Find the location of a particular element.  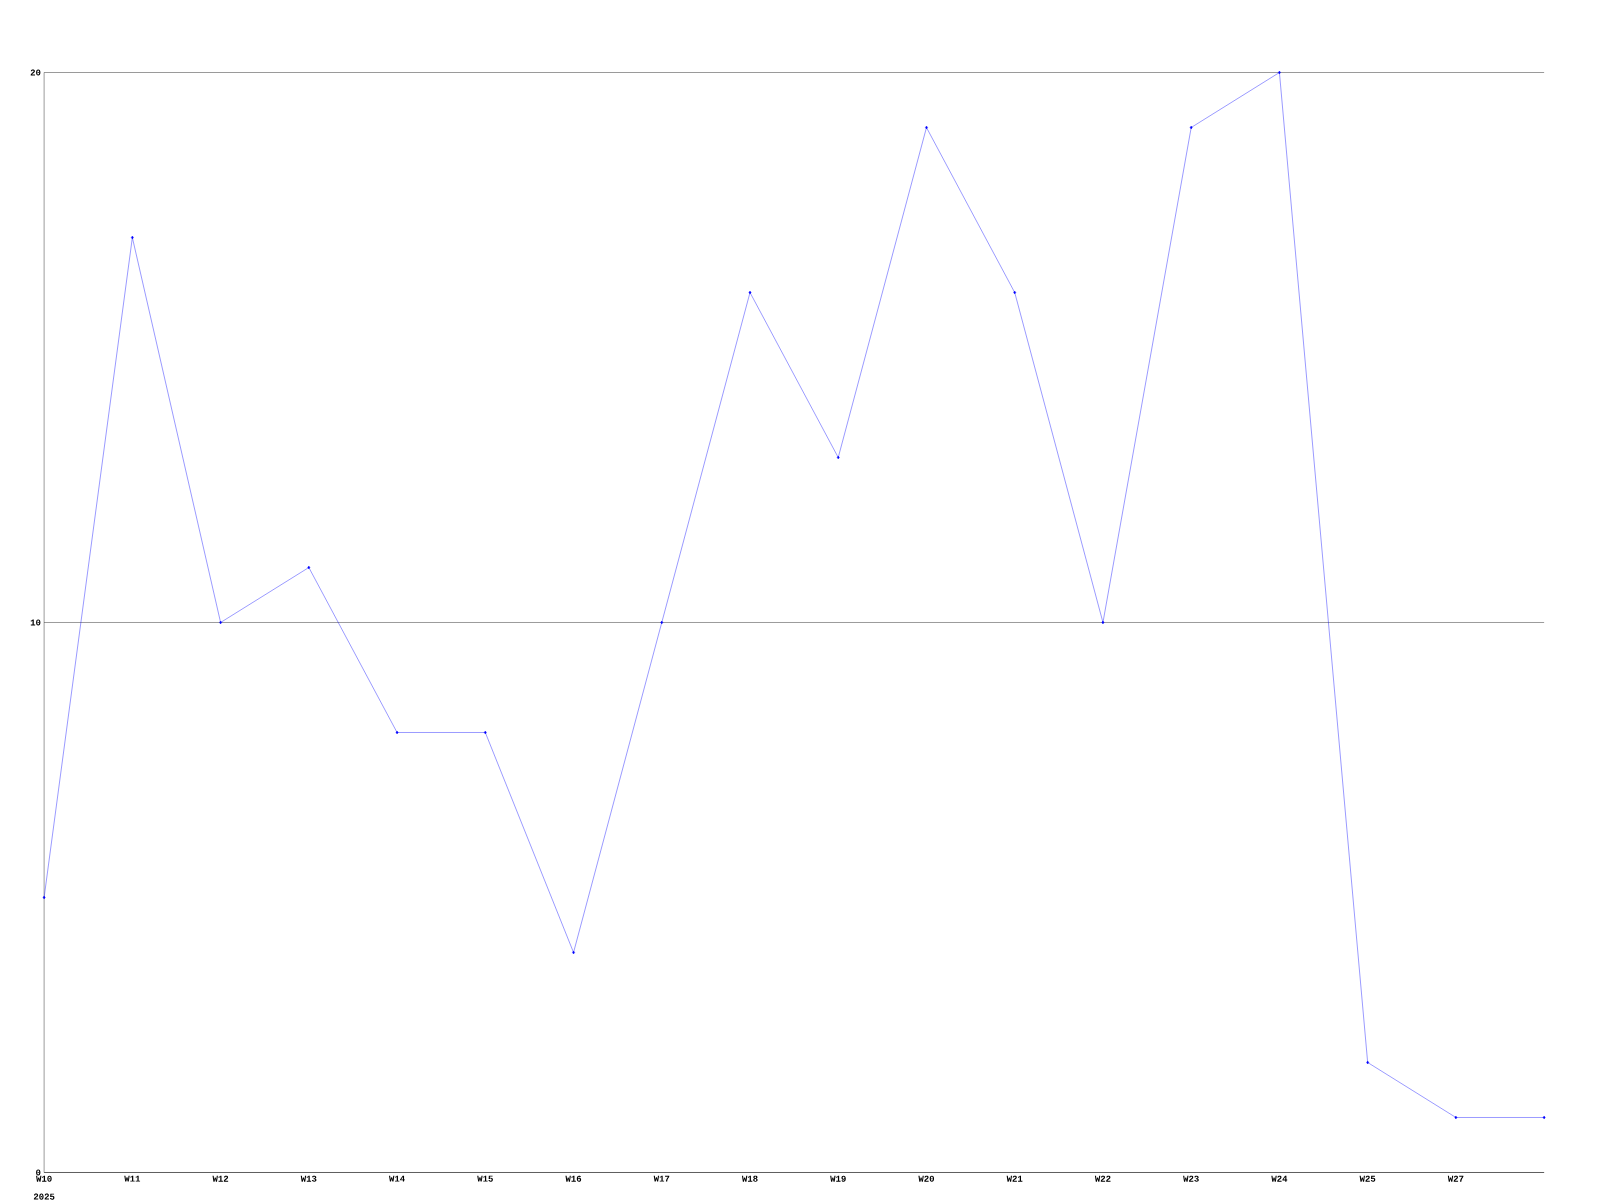

x-tick-label: W27 is located at coordinates (1455, 1178).